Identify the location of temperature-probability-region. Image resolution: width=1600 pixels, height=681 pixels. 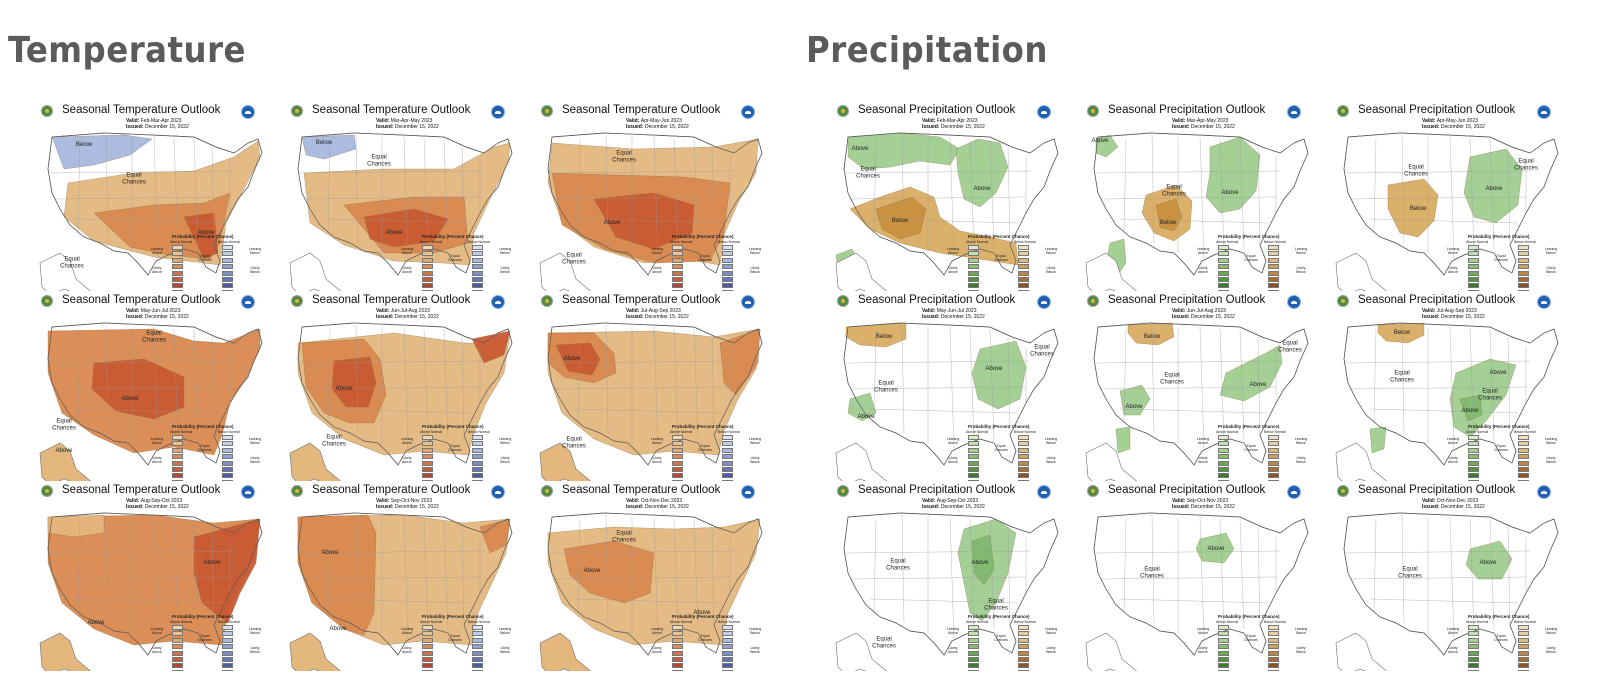
(578, 359).